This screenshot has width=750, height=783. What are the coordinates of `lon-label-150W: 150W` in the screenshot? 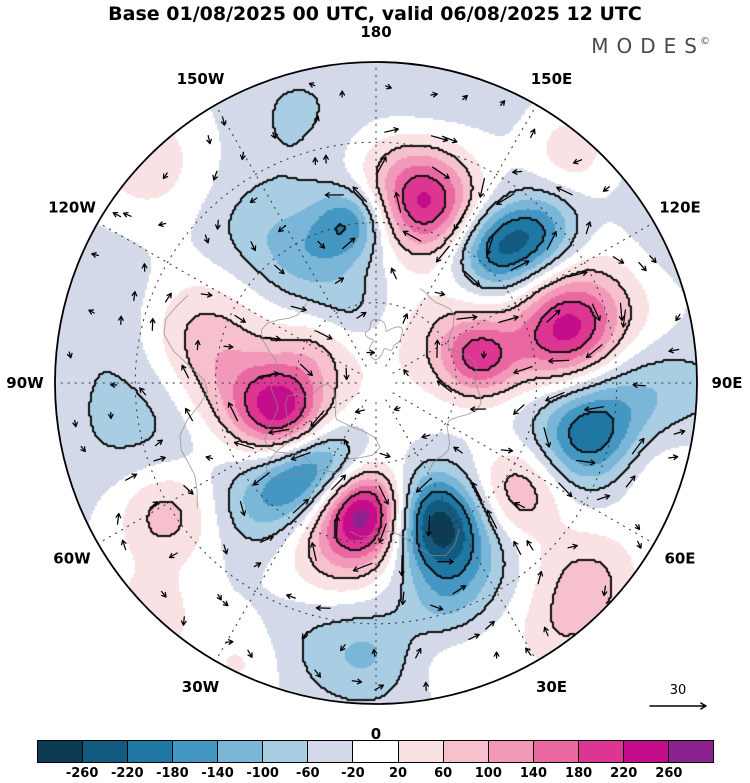 It's located at (201, 79).